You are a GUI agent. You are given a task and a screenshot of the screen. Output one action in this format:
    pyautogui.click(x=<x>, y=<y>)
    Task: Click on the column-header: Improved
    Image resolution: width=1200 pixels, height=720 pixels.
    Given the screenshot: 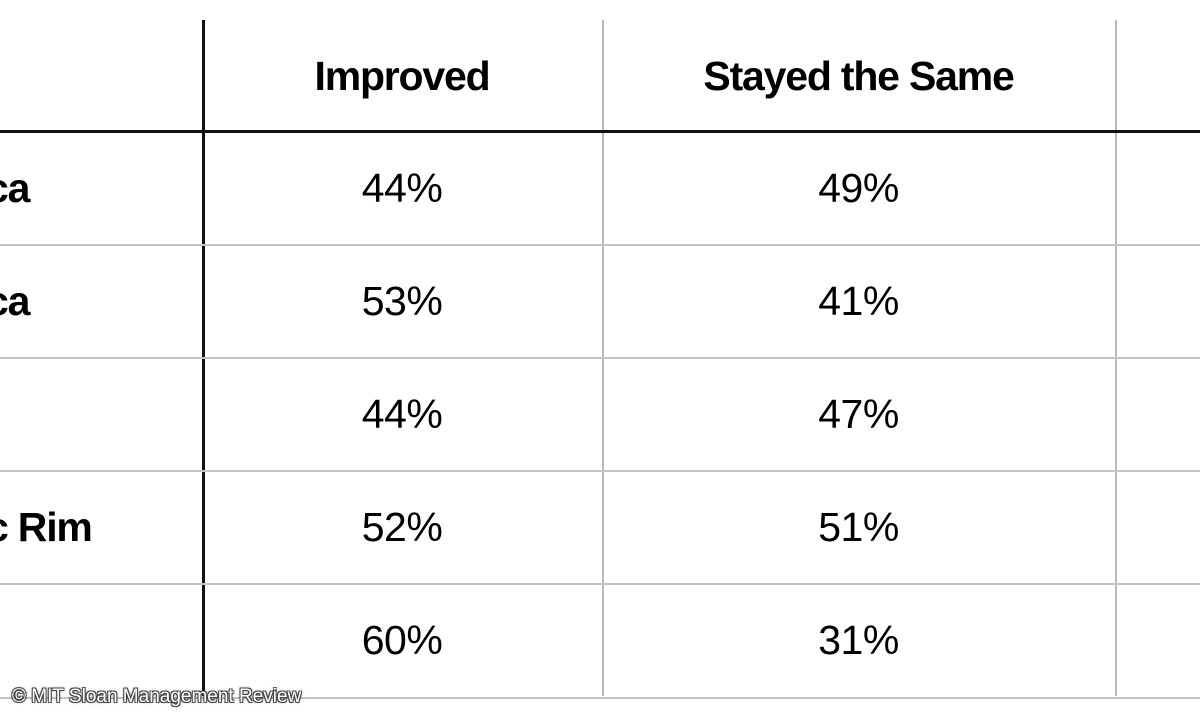 What is the action you would take?
    pyautogui.click(x=402, y=75)
    